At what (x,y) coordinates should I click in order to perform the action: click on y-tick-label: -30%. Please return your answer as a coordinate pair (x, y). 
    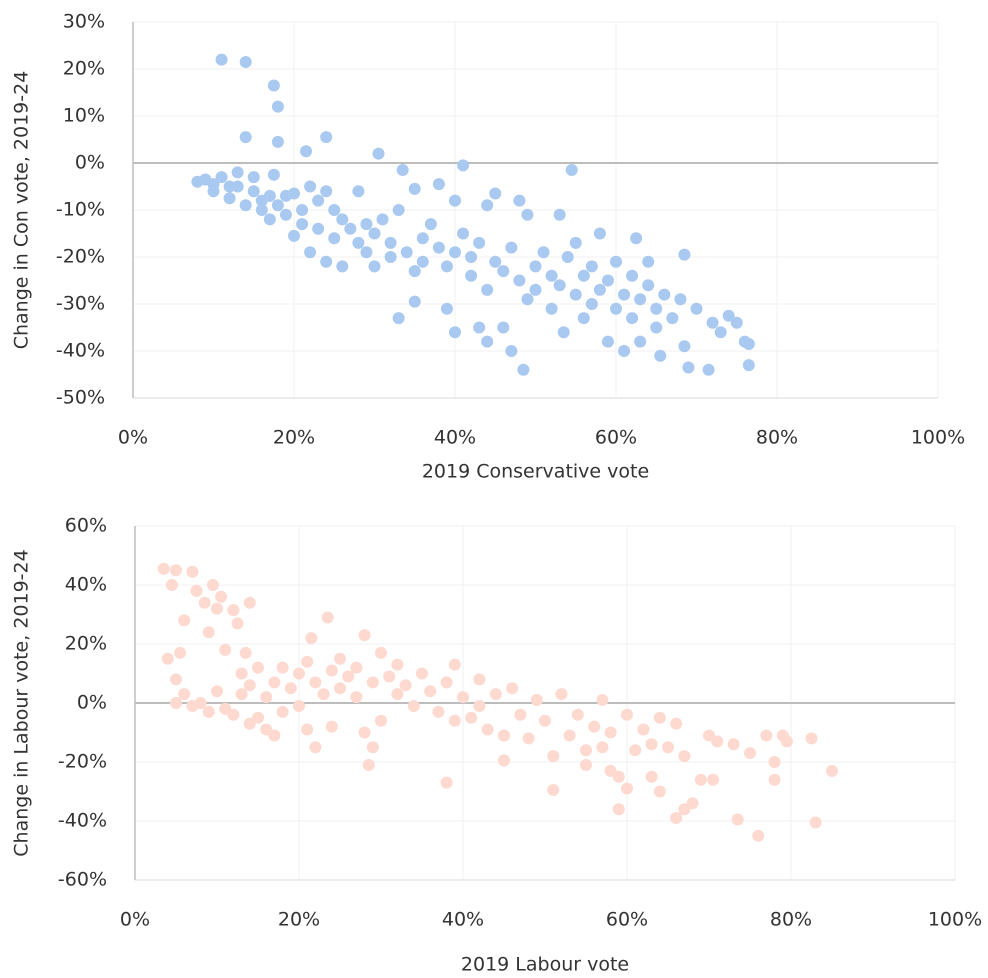
    Looking at the image, I should click on (80, 304).